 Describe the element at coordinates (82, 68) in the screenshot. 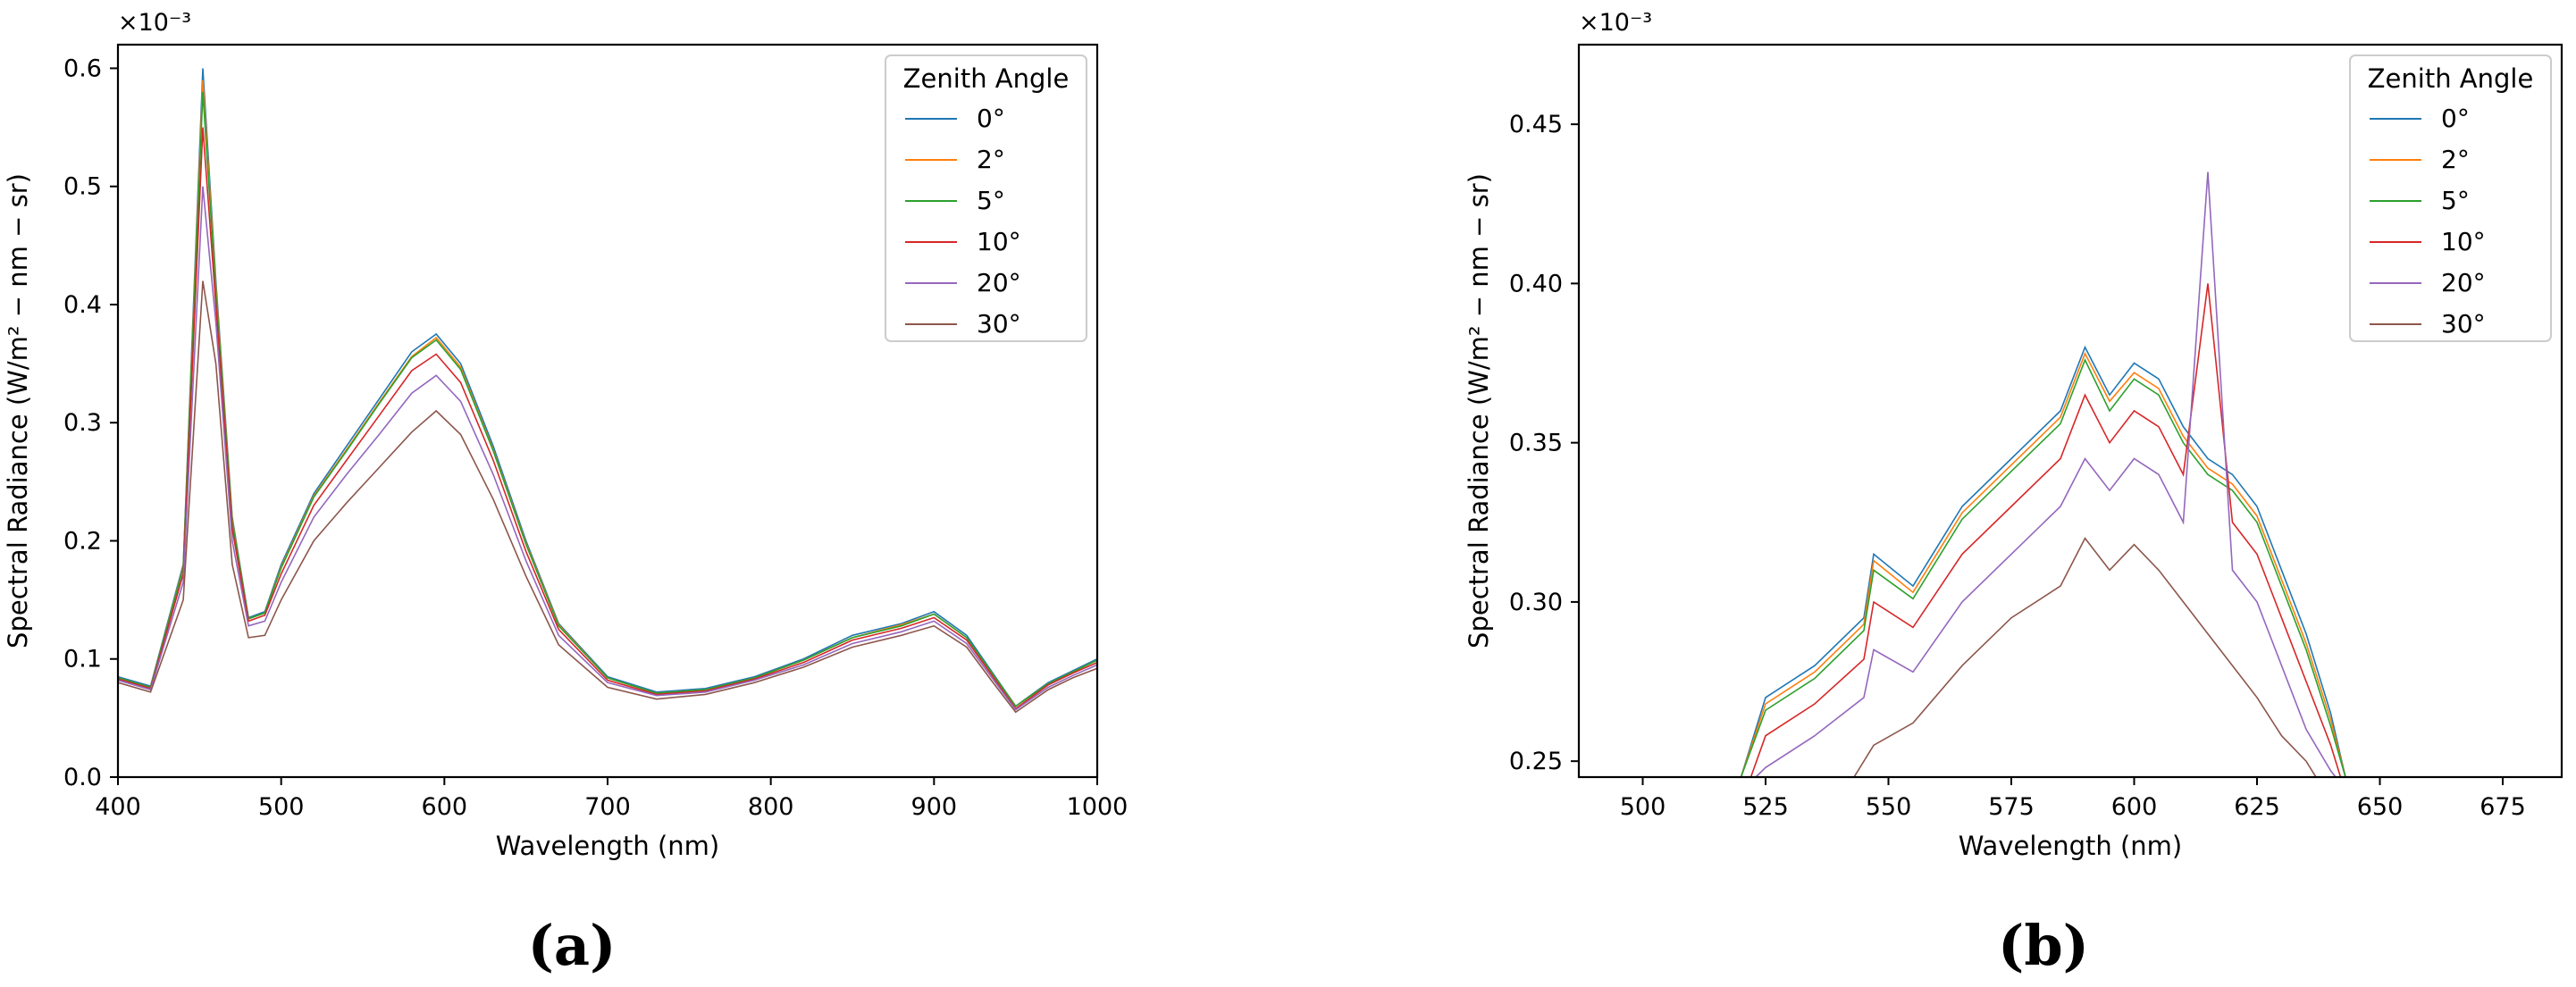

I see `y-tick-label: 0.6` at that location.